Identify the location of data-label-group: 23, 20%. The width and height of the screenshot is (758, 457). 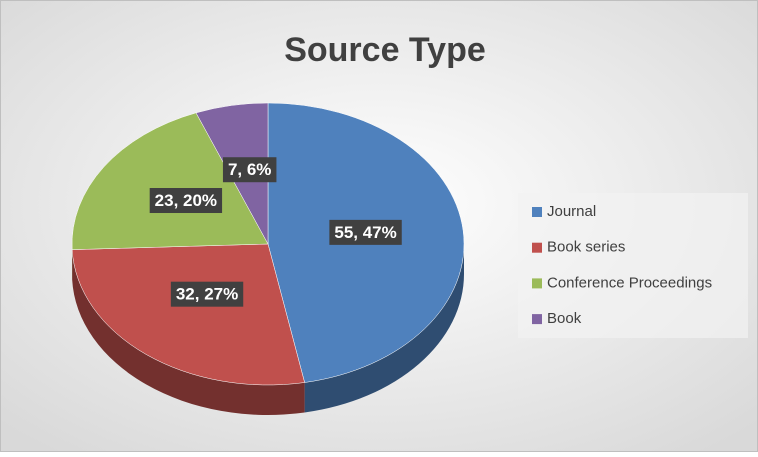
(186, 200).